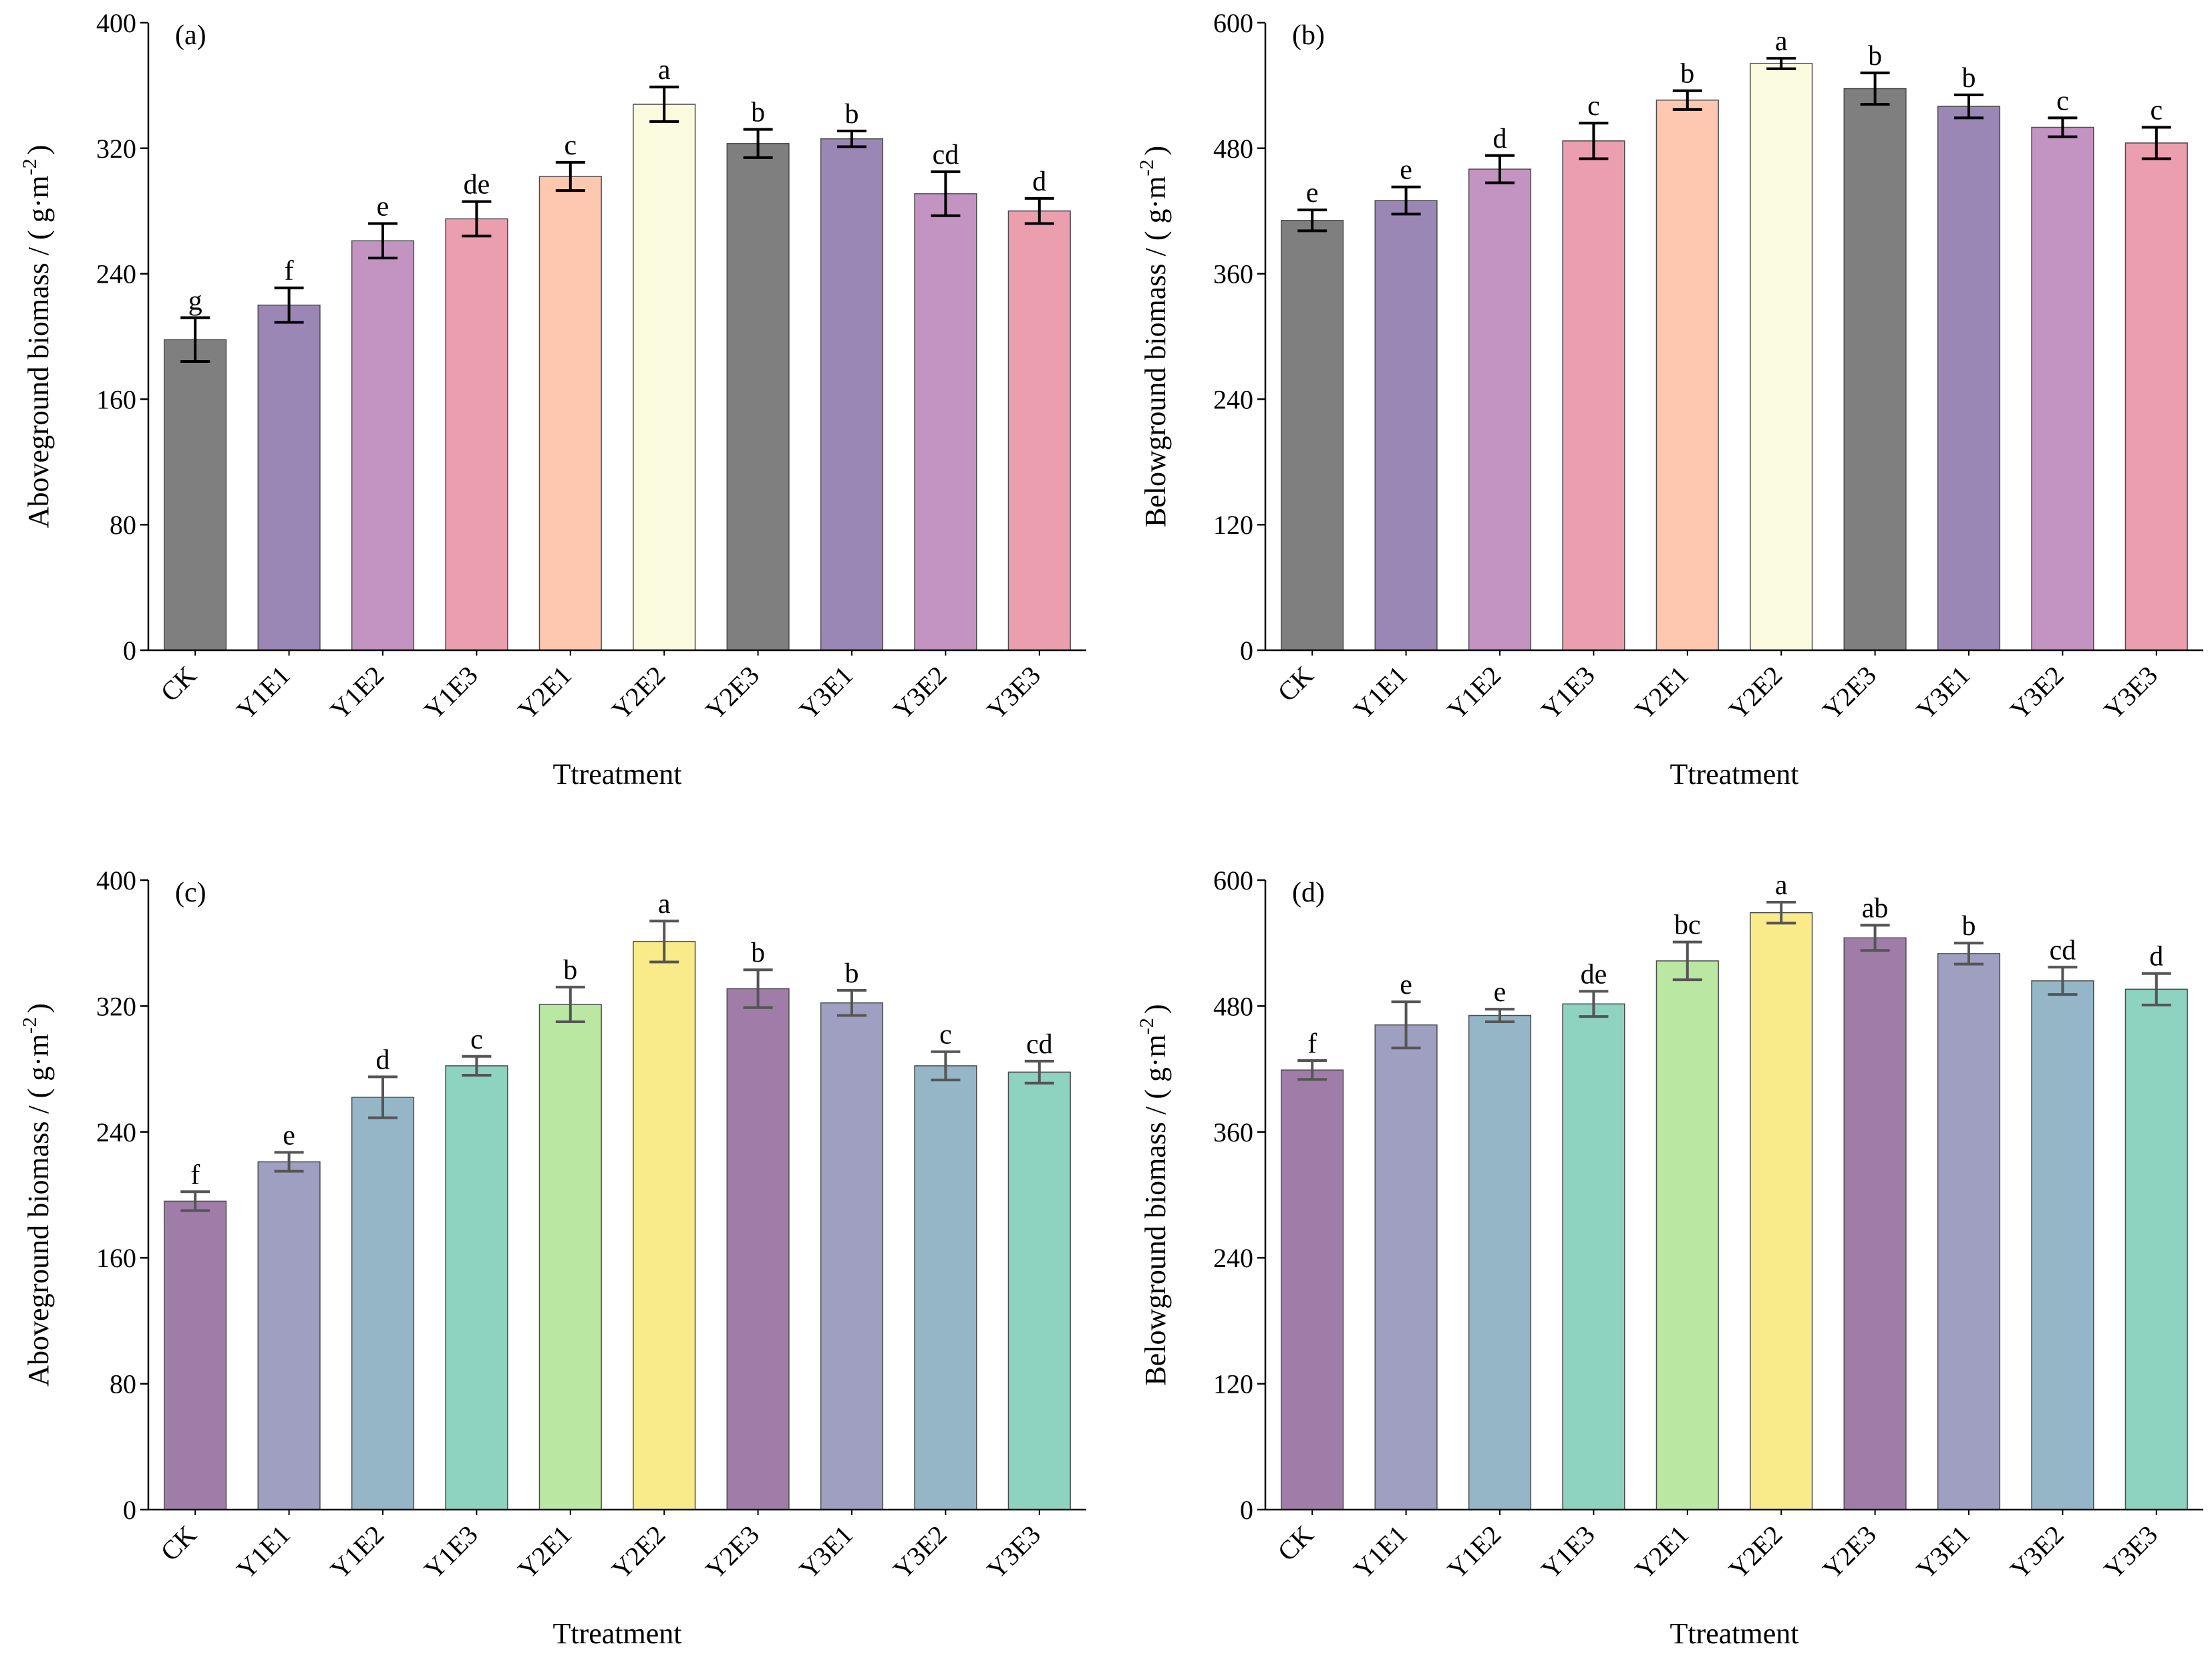 The image size is (2212, 1662). I want to click on y-axis-title-exponent: -2, so click(30, 166).